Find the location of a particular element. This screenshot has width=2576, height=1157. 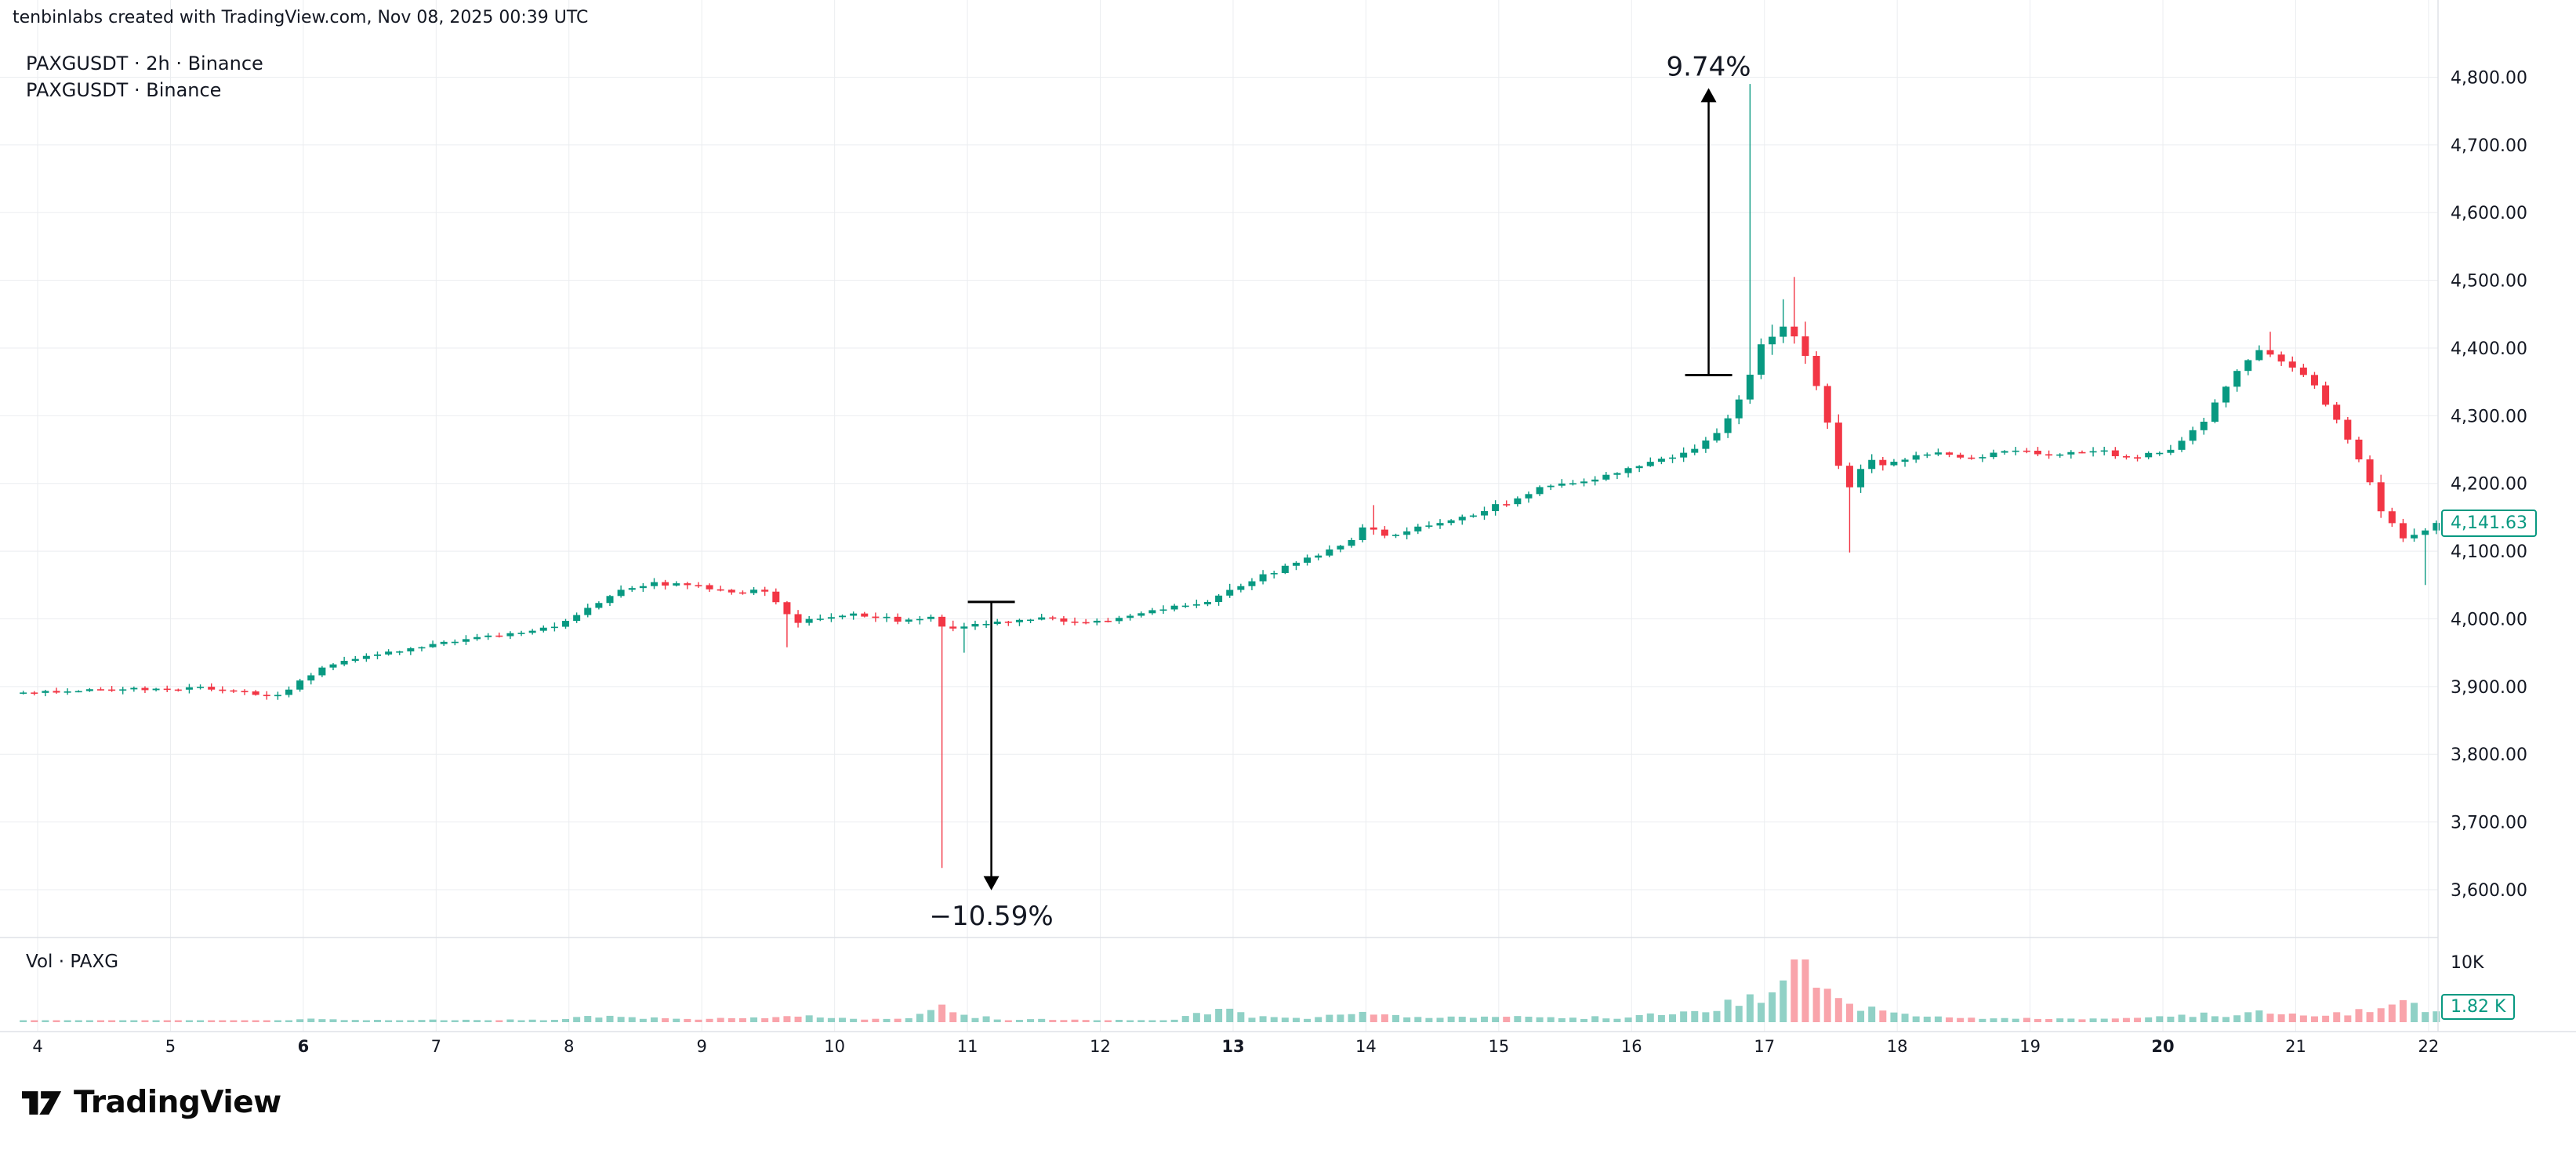

time-axis-label: 9 is located at coordinates (702, 1046).